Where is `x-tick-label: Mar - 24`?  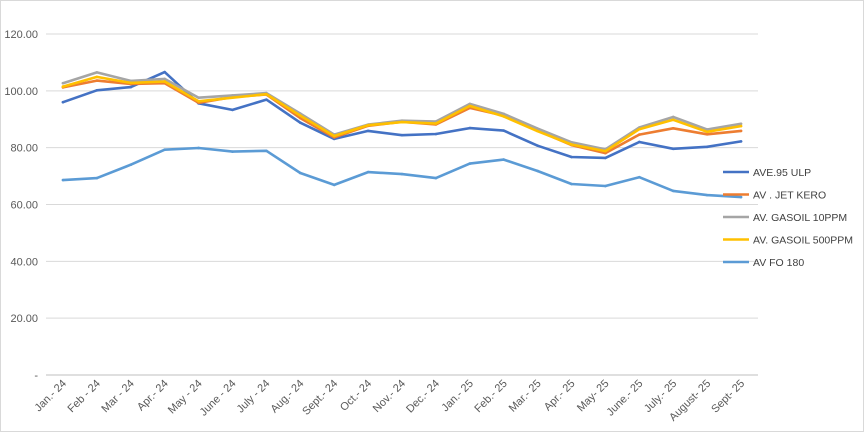
x-tick-label: Mar - 24 is located at coordinates (117, 396).